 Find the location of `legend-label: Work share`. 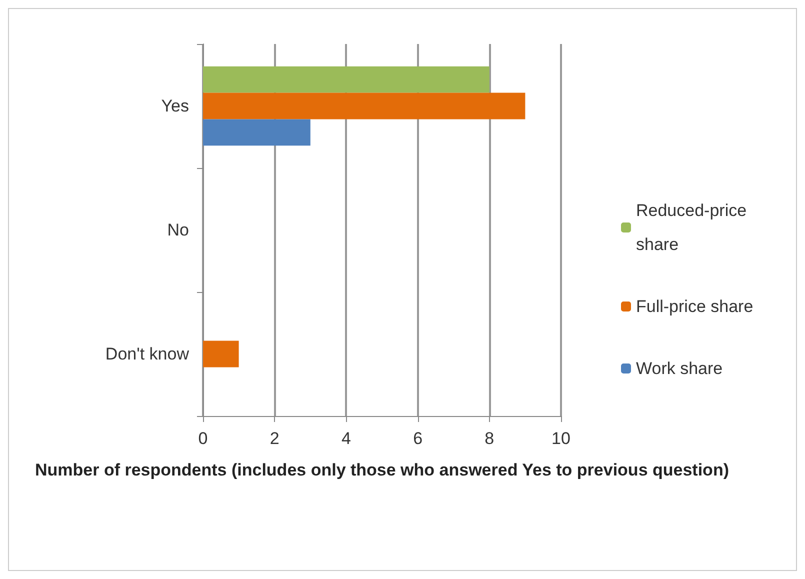

legend-label: Work share is located at coordinates (679, 368).